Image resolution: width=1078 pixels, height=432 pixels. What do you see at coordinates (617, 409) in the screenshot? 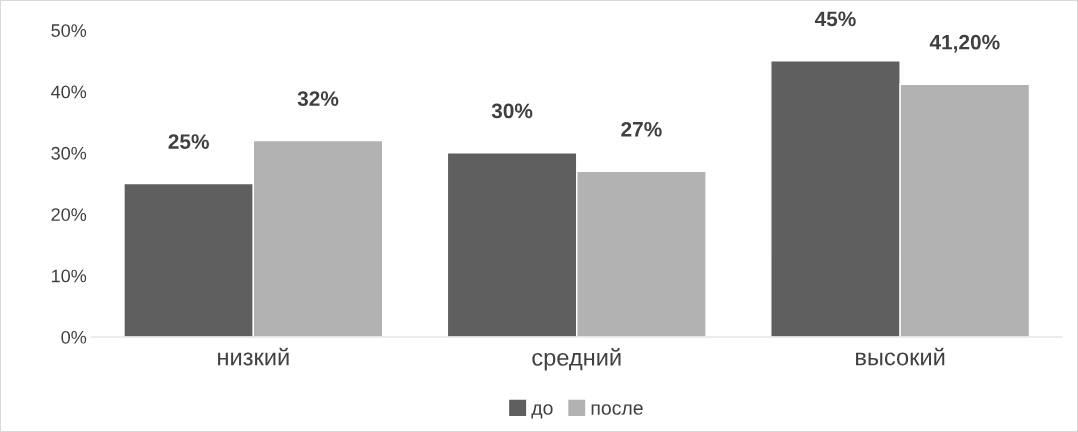
I see `legend-label: после` at bounding box center [617, 409].